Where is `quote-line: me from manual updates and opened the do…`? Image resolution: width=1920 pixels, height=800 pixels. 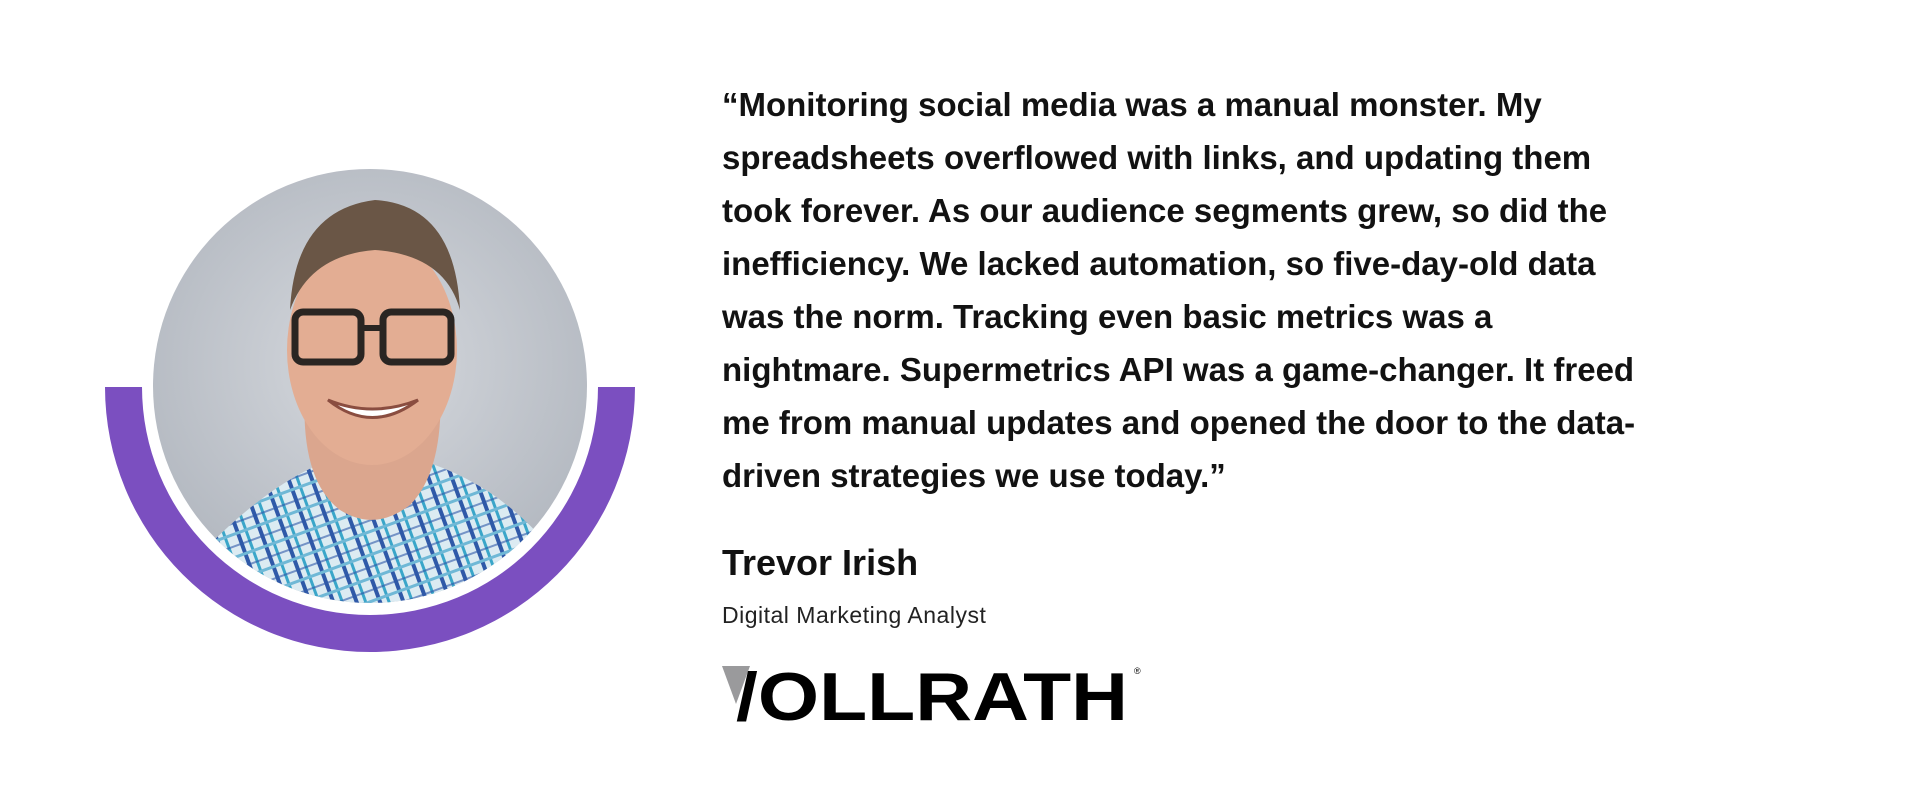 quote-line: me from manual updates and opened the do… is located at coordinates (1179, 422).